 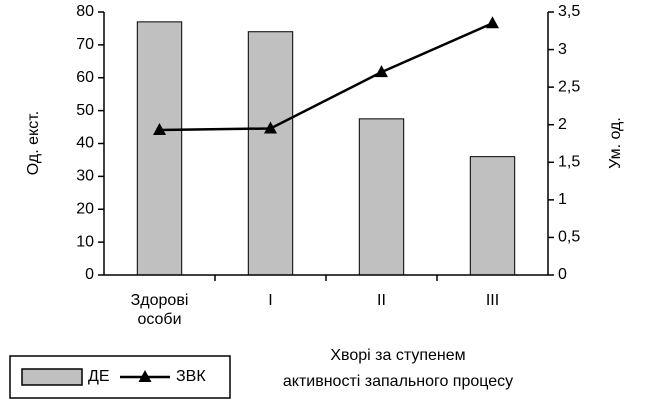 I want to click on x-axis-label: Хворі за ступенем, so click(x=397, y=355).